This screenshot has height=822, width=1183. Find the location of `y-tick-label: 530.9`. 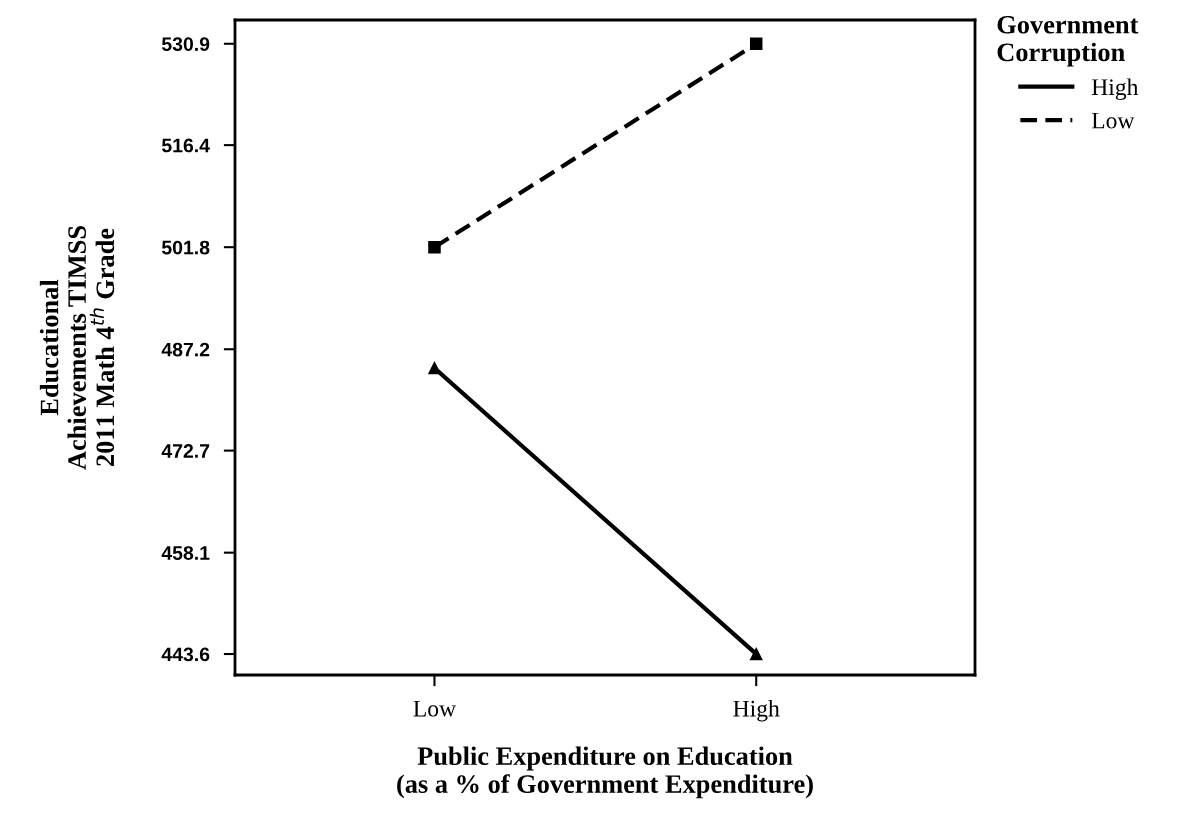

y-tick-label: 530.9 is located at coordinates (185, 44).